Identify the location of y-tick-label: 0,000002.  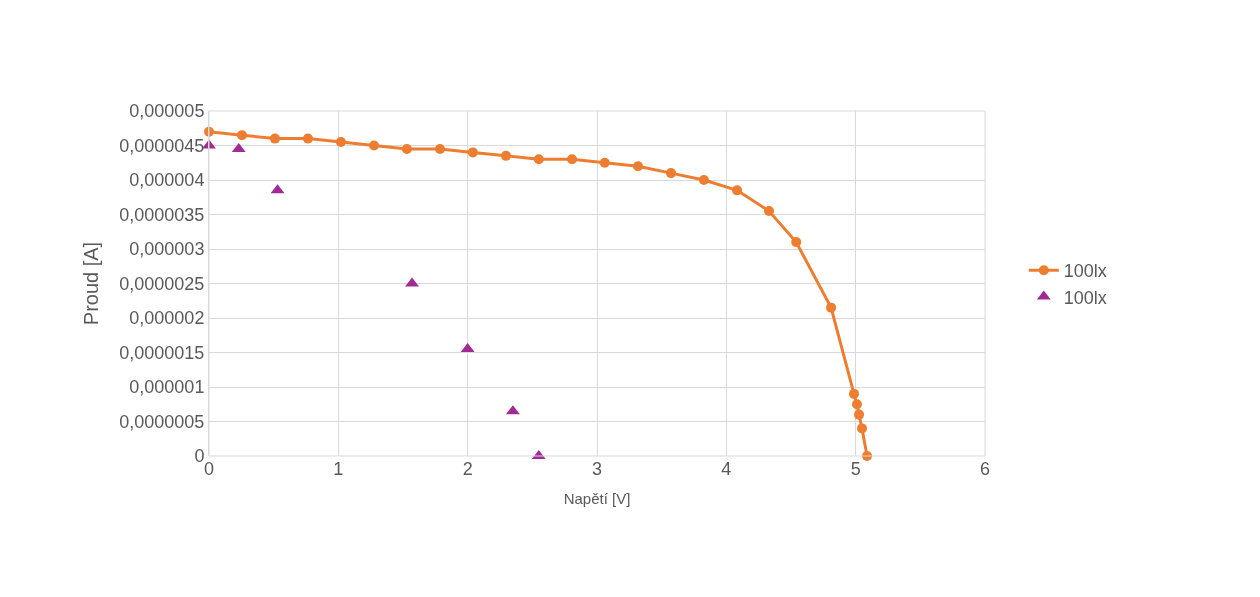
(167, 318).